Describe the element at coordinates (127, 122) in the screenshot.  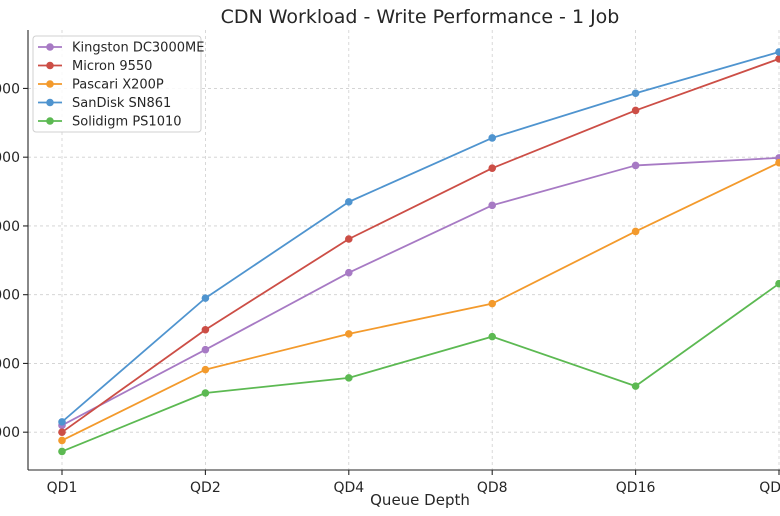
I see `legend-label: Solidigm PS1010` at that location.